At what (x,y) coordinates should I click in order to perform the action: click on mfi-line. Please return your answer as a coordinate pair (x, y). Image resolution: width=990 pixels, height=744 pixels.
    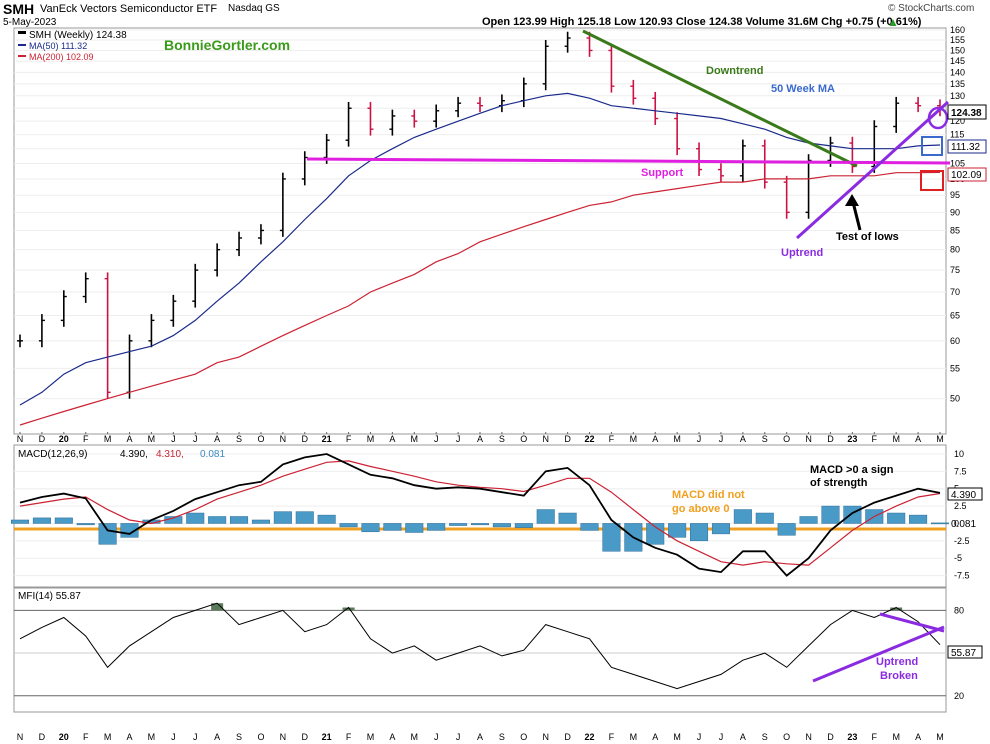
    Looking at the image, I should click on (480, 646).